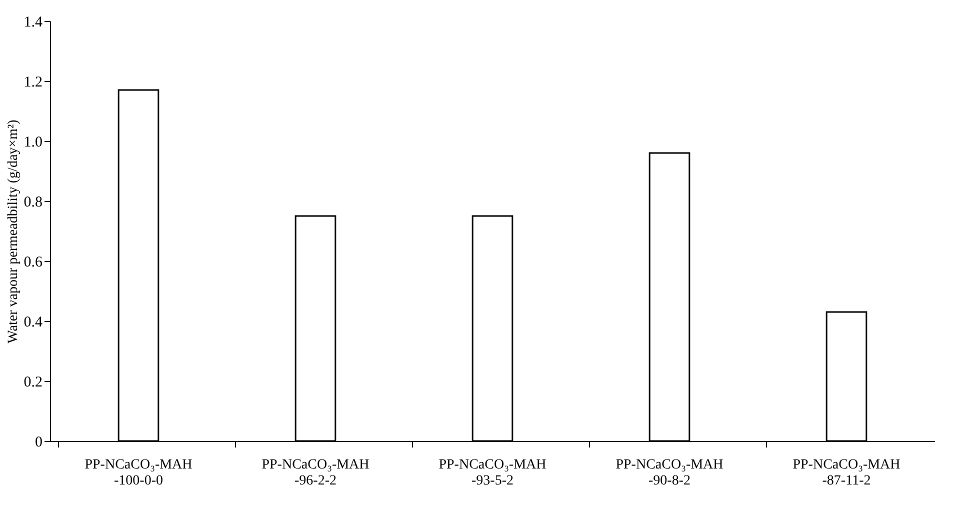 The image size is (979, 513). What do you see at coordinates (33, 142) in the screenshot?
I see `y-tick-label: 1.0` at bounding box center [33, 142].